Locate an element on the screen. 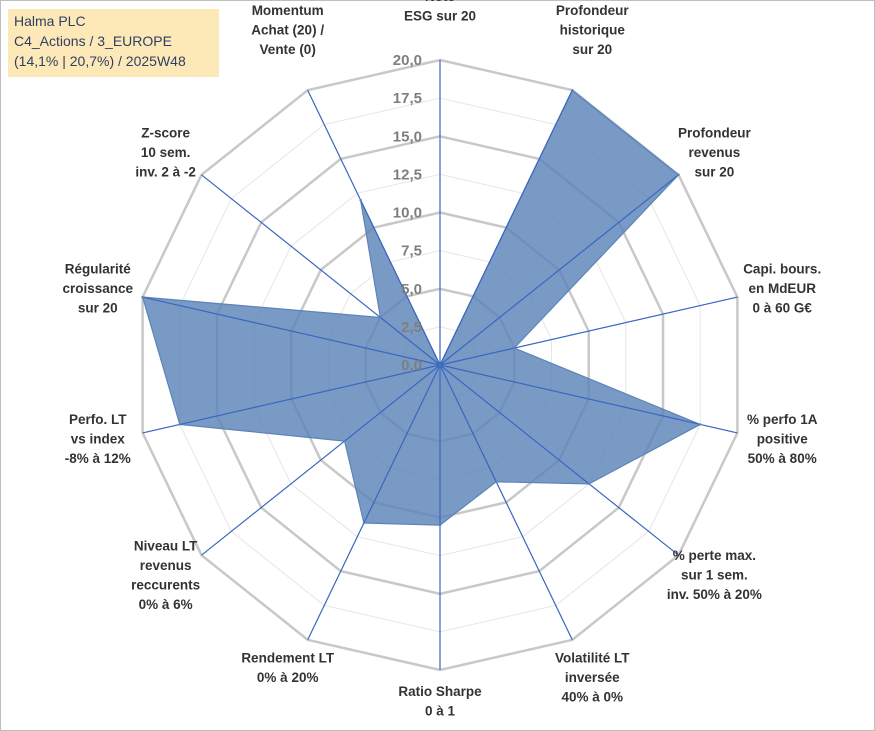  category-label: Régularité croissance sur 20 is located at coordinates (98, 288).